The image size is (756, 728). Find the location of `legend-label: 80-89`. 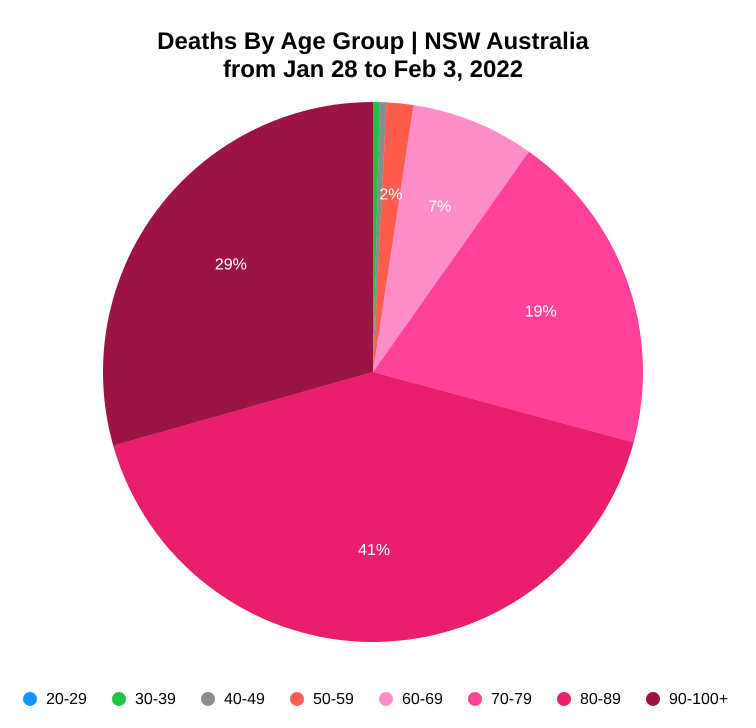

legend-label: 80-89 is located at coordinates (601, 699).